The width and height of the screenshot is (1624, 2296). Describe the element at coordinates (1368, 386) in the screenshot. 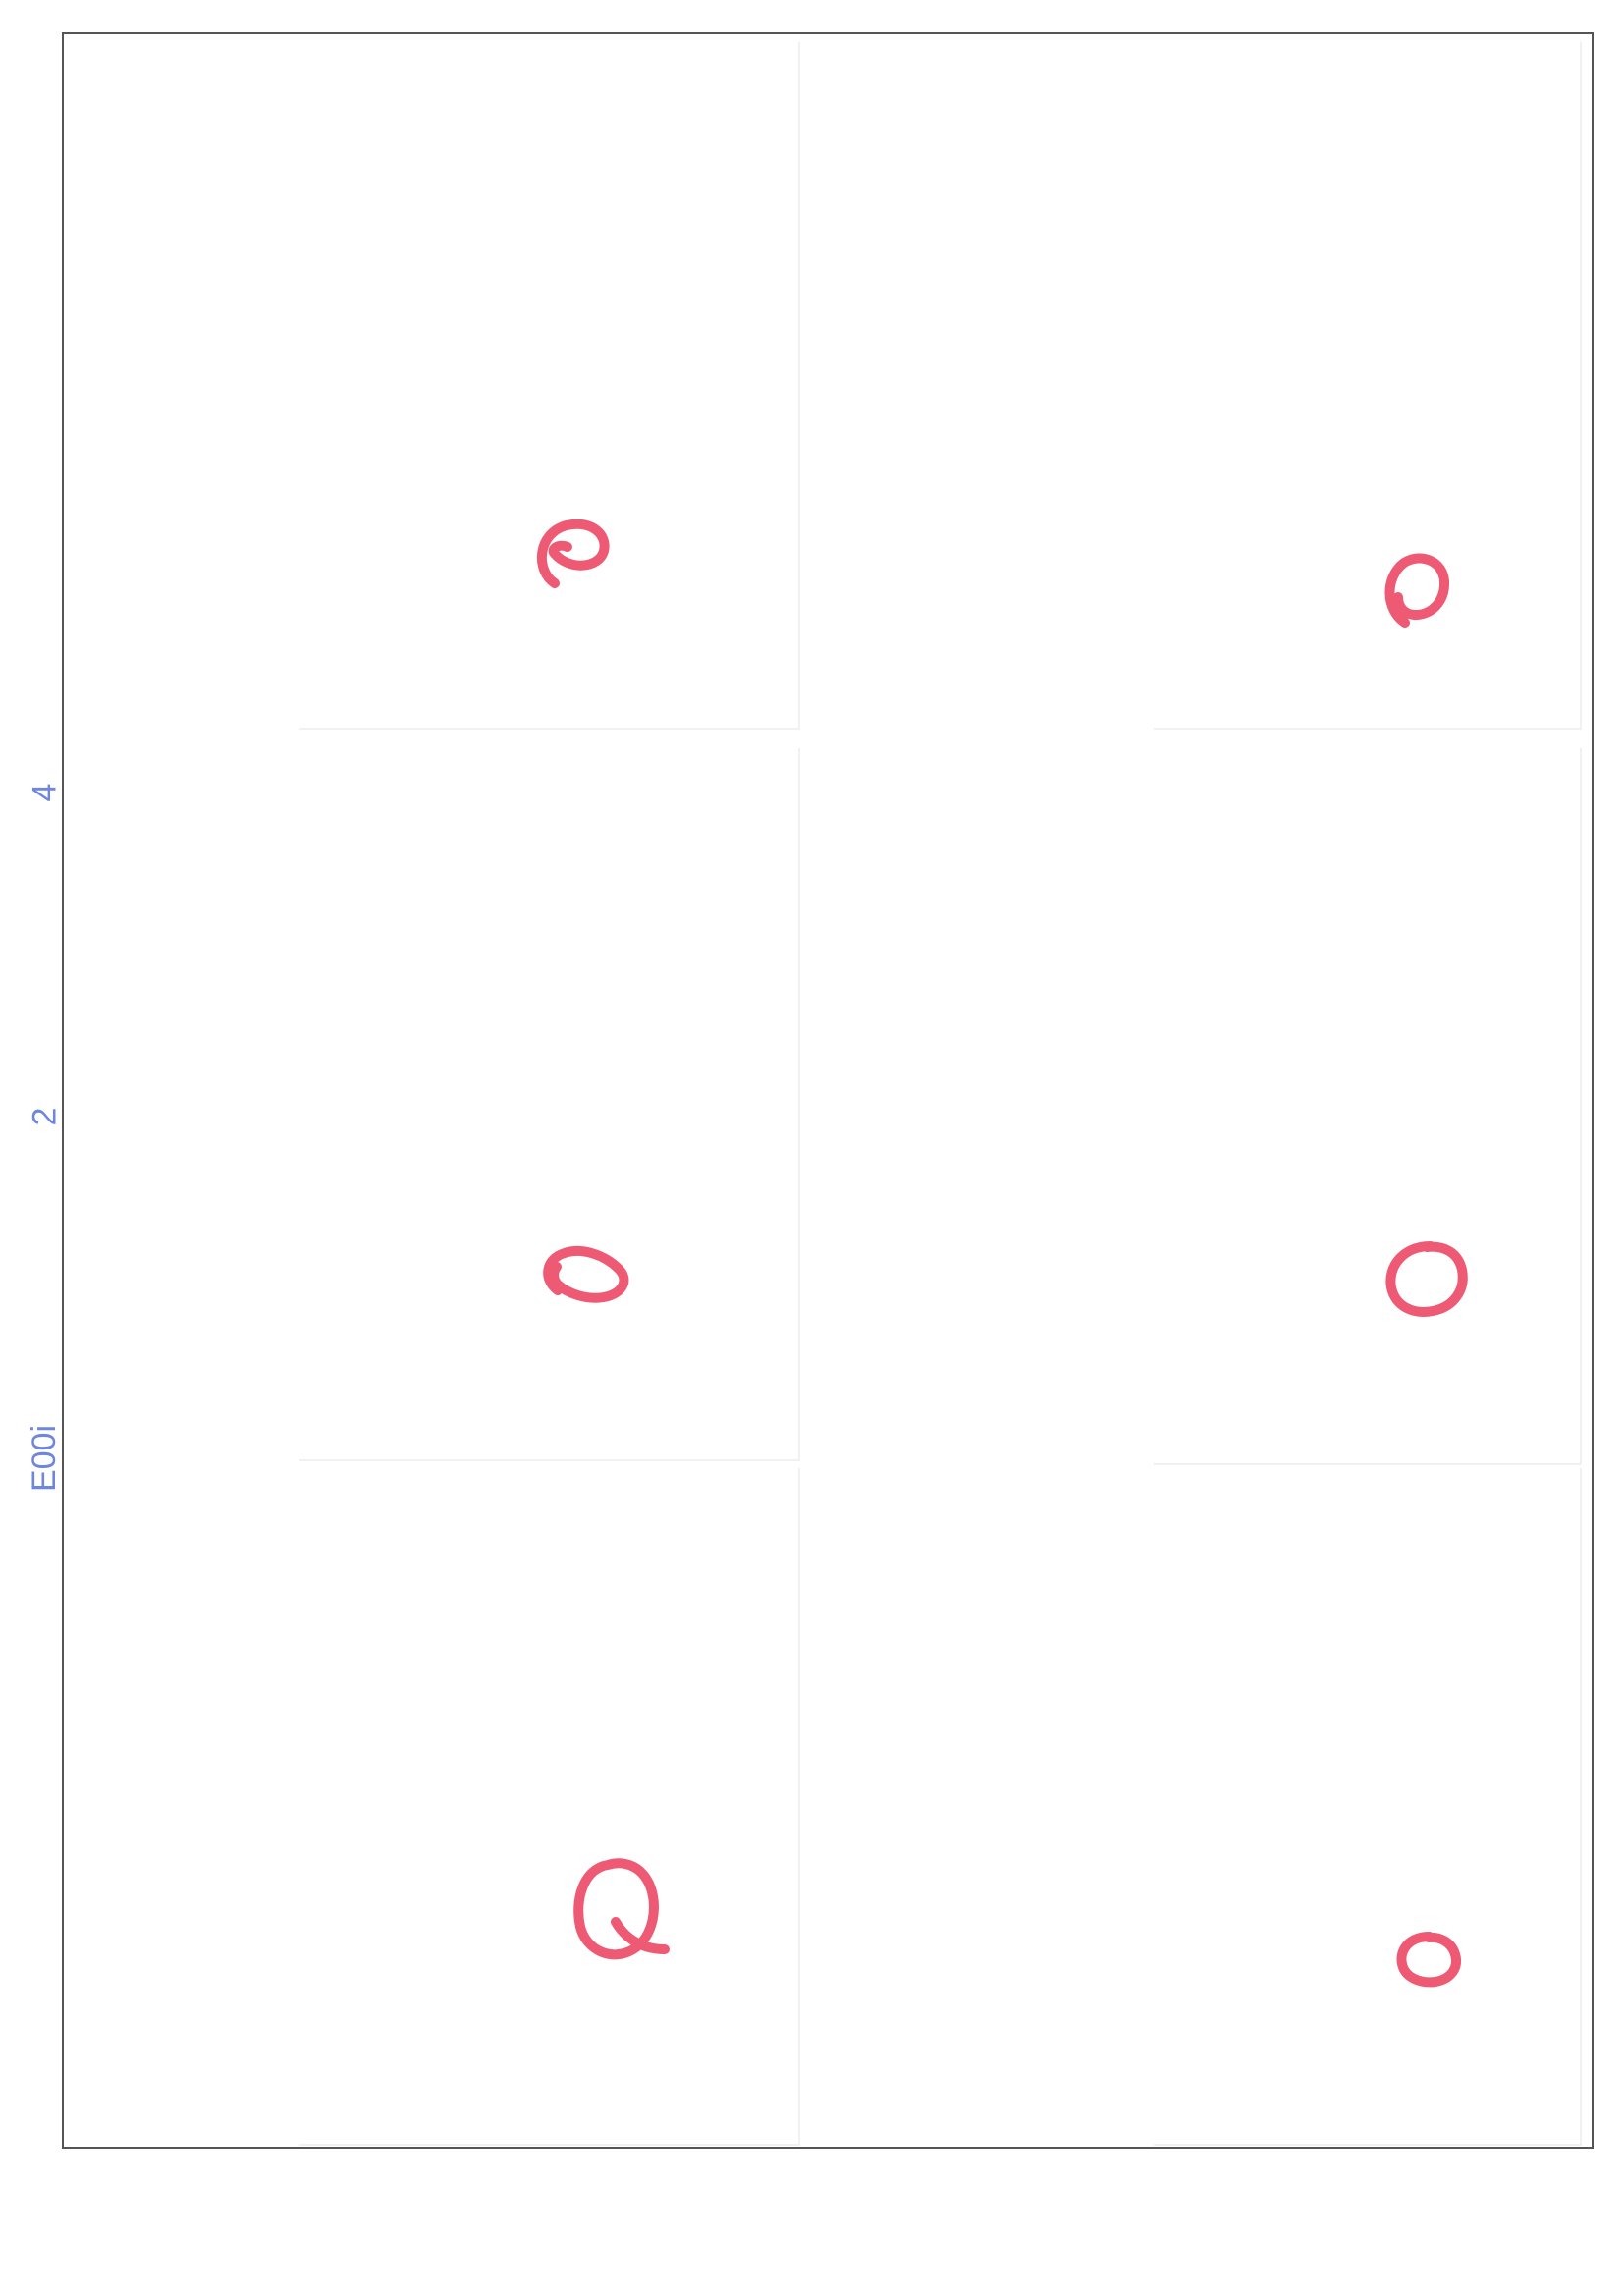

I see `panel-top-right` at that location.